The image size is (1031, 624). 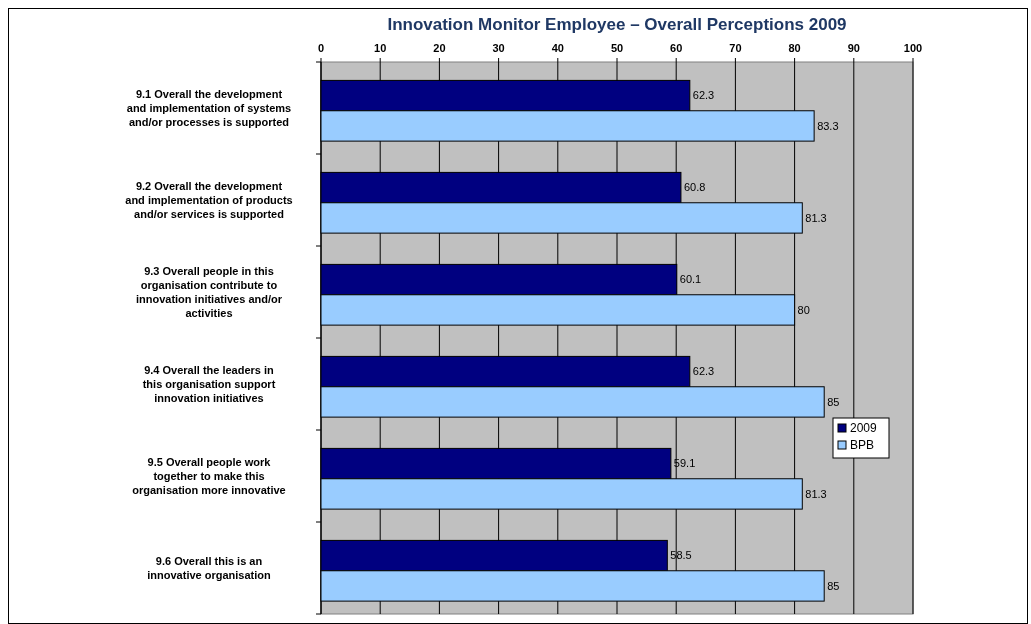 What do you see at coordinates (853, 48) in the screenshot?
I see `x-tick-label: 90` at bounding box center [853, 48].